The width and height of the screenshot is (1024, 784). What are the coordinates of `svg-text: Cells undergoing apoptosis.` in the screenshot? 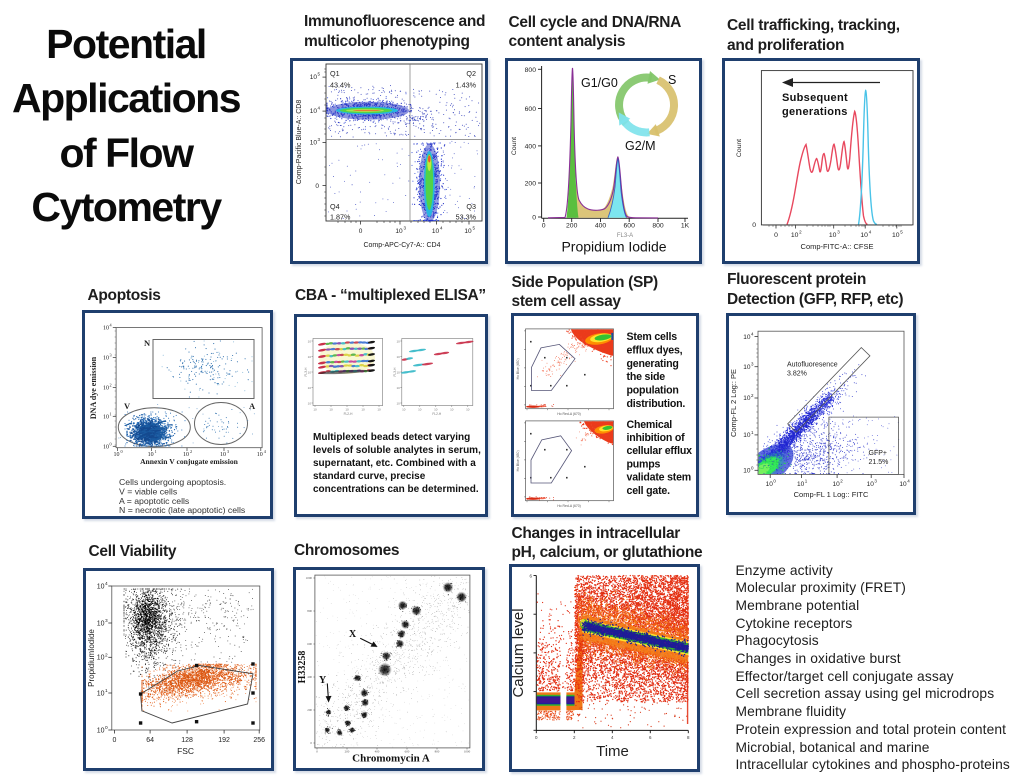 It's located at (172, 482).